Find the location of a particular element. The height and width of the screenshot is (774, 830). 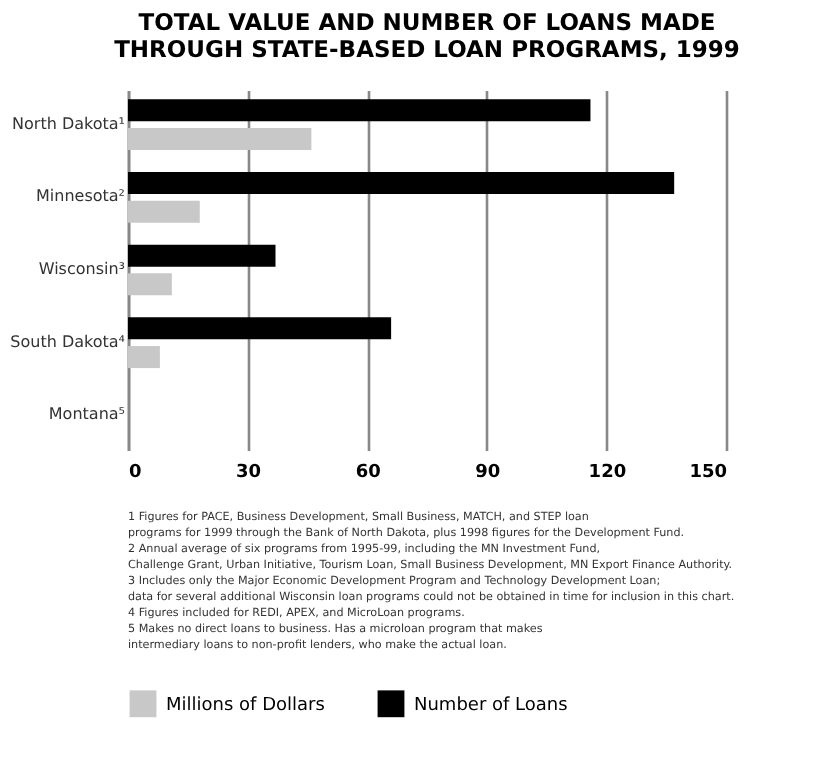

y-tick-label: North Dakota¹ is located at coordinates (68, 123).